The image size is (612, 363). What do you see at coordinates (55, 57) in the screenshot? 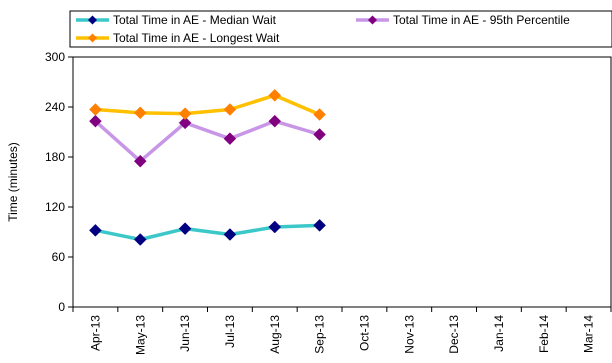
I see `y-tick-label: 300` at bounding box center [55, 57].